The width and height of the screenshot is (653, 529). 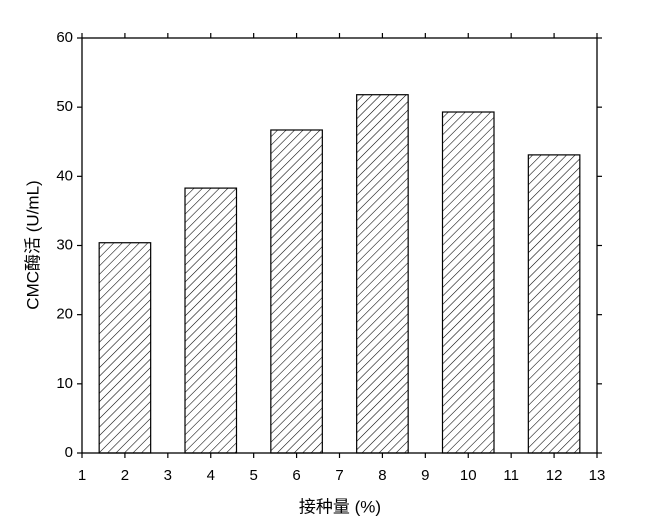 What do you see at coordinates (64, 314) in the screenshot?
I see `y-tick-label: 20` at bounding box center [64, 314].